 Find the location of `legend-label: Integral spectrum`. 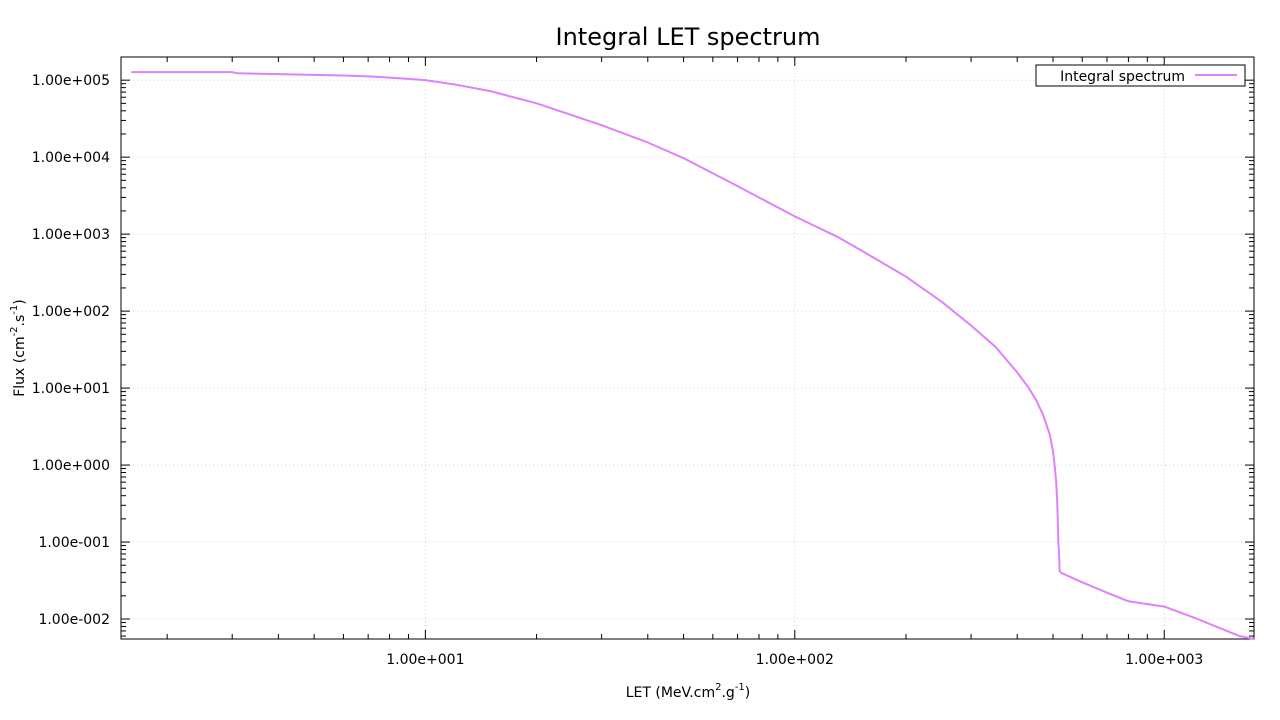

legend-label: Integral spectrum is located at coordinates (1122, 77).